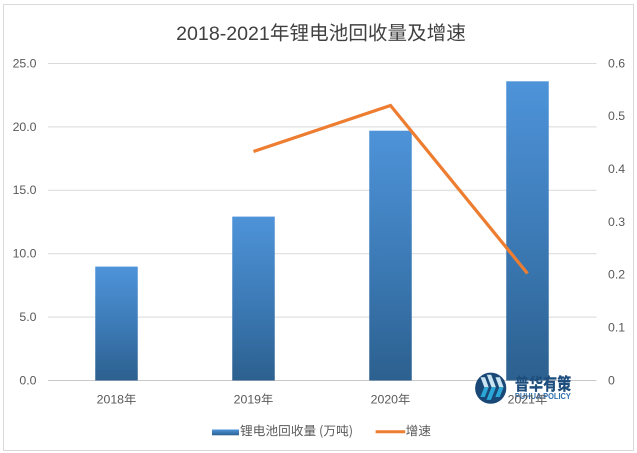  I want to click on svg-text: 0.0, so click(27, 380).